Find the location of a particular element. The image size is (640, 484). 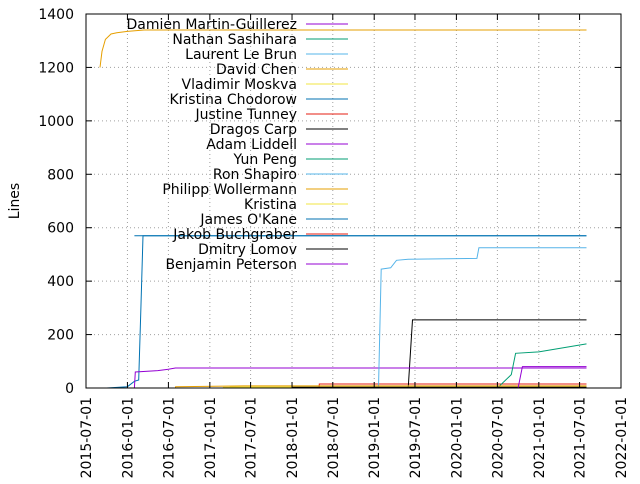

y-axis-label: Lines is located at coordinates (15, 201).